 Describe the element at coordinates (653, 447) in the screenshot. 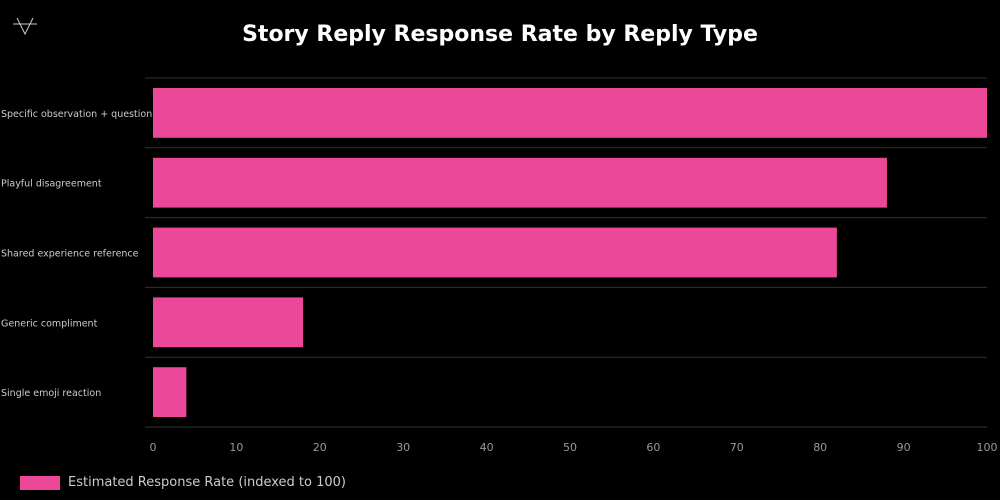

I see `x-tick-label: 60` at that location.